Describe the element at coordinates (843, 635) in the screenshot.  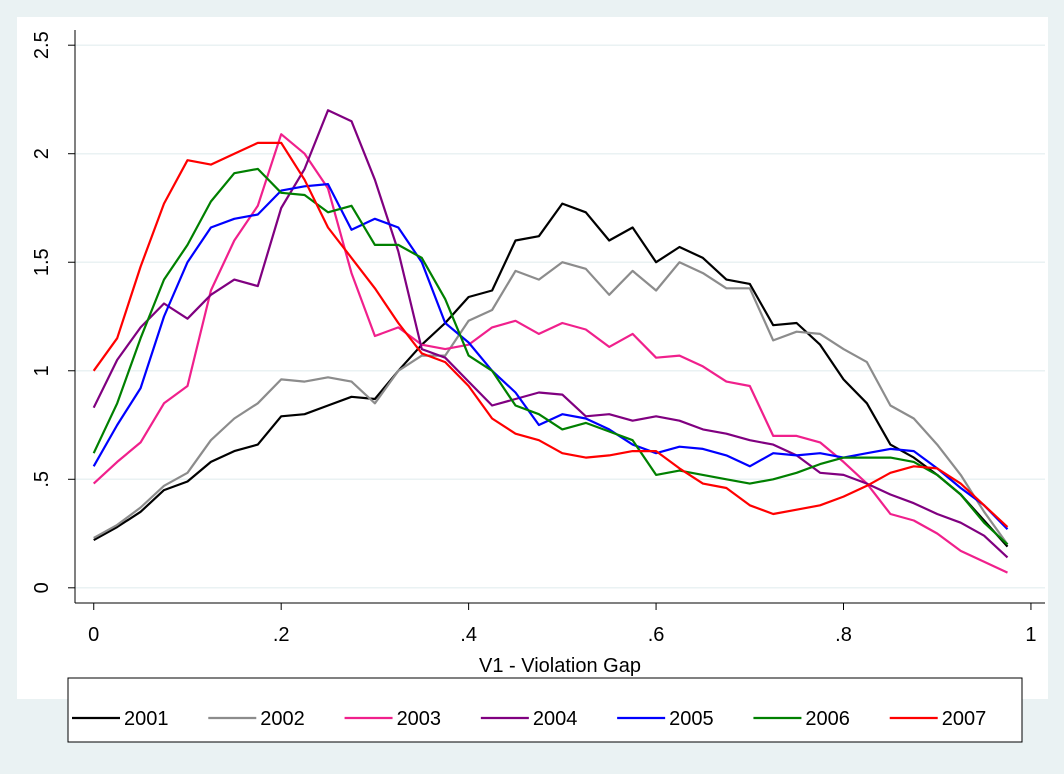
I see `x-tick-label: .8` at that location.